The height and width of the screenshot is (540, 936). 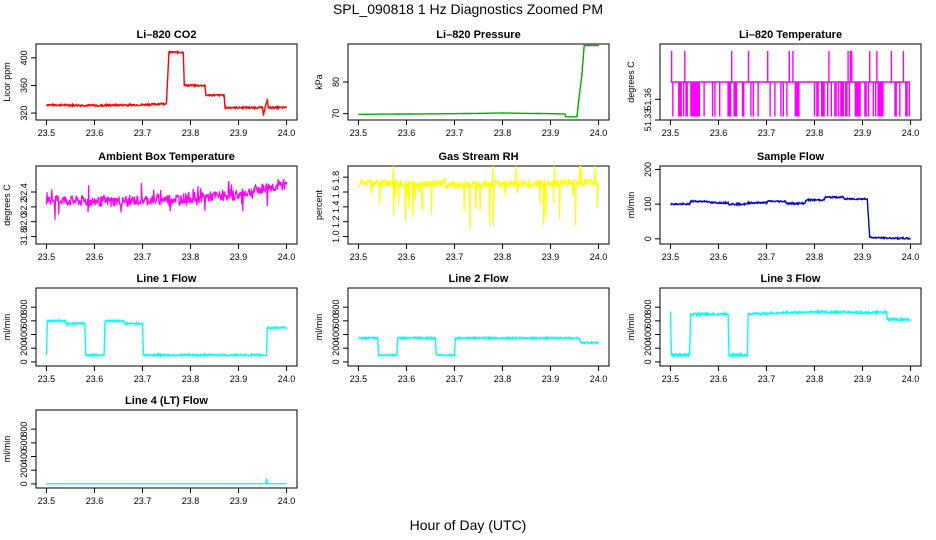 I want to click on chart-title: Line 4 (LT) Flow, so click(x=166, y=401).